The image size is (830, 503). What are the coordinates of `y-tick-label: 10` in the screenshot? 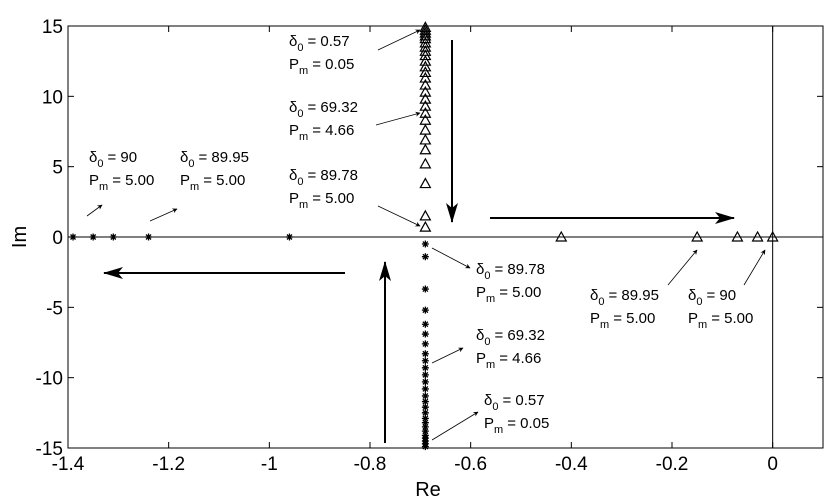 It's located at (52, 97).